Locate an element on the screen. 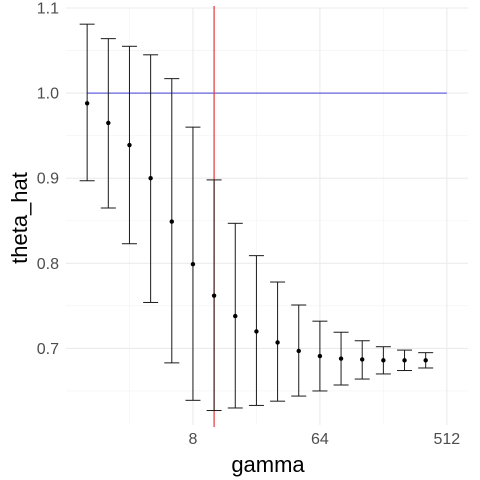  x-tick-label: 512 is located at coordinates (446, 439).